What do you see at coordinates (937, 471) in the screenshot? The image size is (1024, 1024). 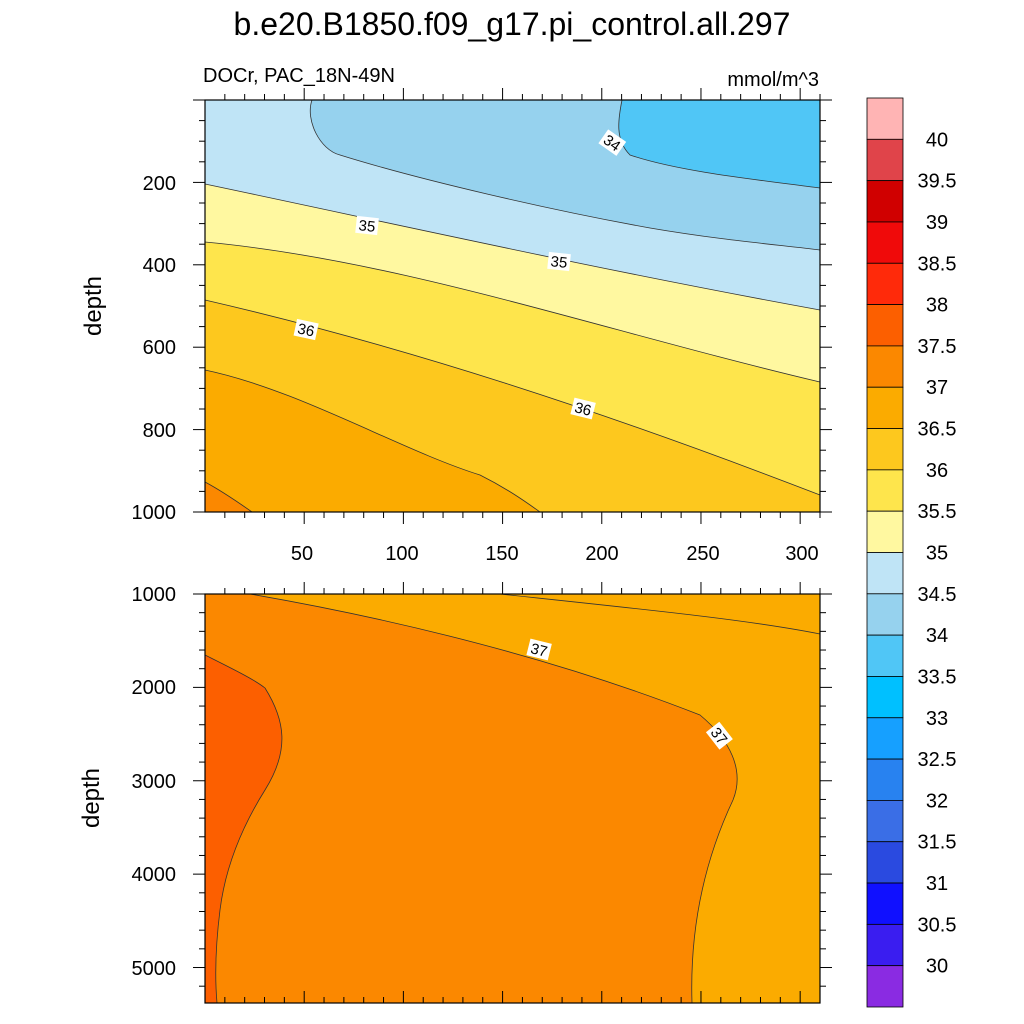 I see `colorbar-label: 36` at bounding box center [937, 471].